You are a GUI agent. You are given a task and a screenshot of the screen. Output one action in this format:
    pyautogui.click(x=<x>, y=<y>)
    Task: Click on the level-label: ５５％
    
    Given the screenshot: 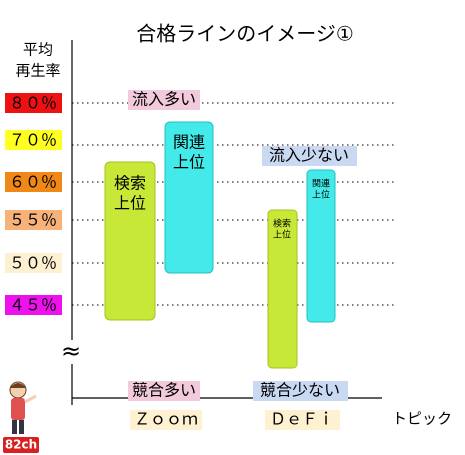 What is the action you would take?
    pyautogui.click(x=33, y=220)
    